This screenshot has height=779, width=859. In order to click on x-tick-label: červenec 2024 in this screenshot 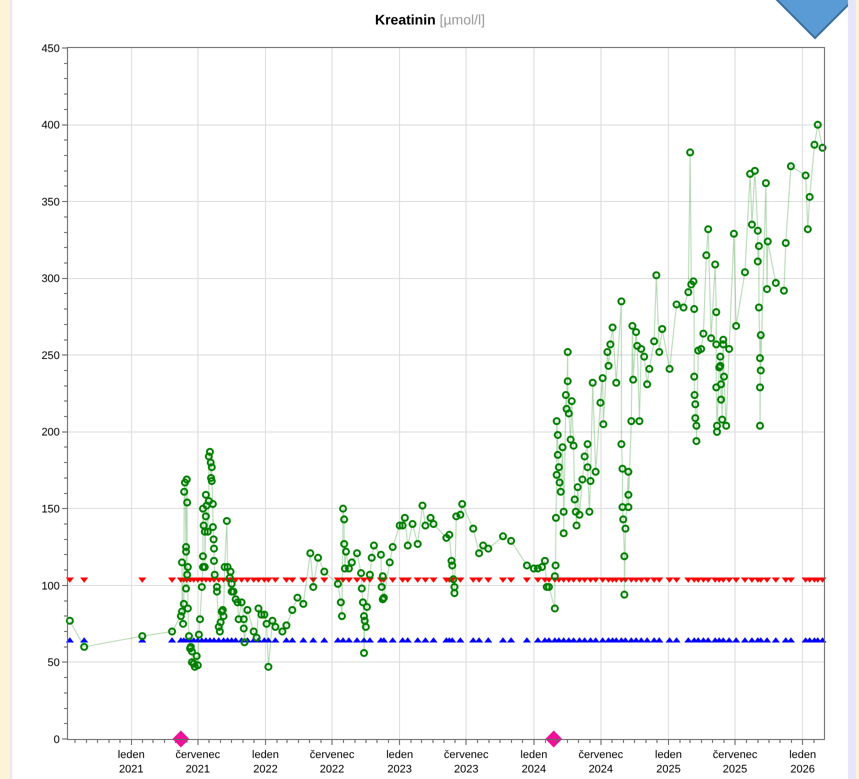, I will do `click(601, 762)`.